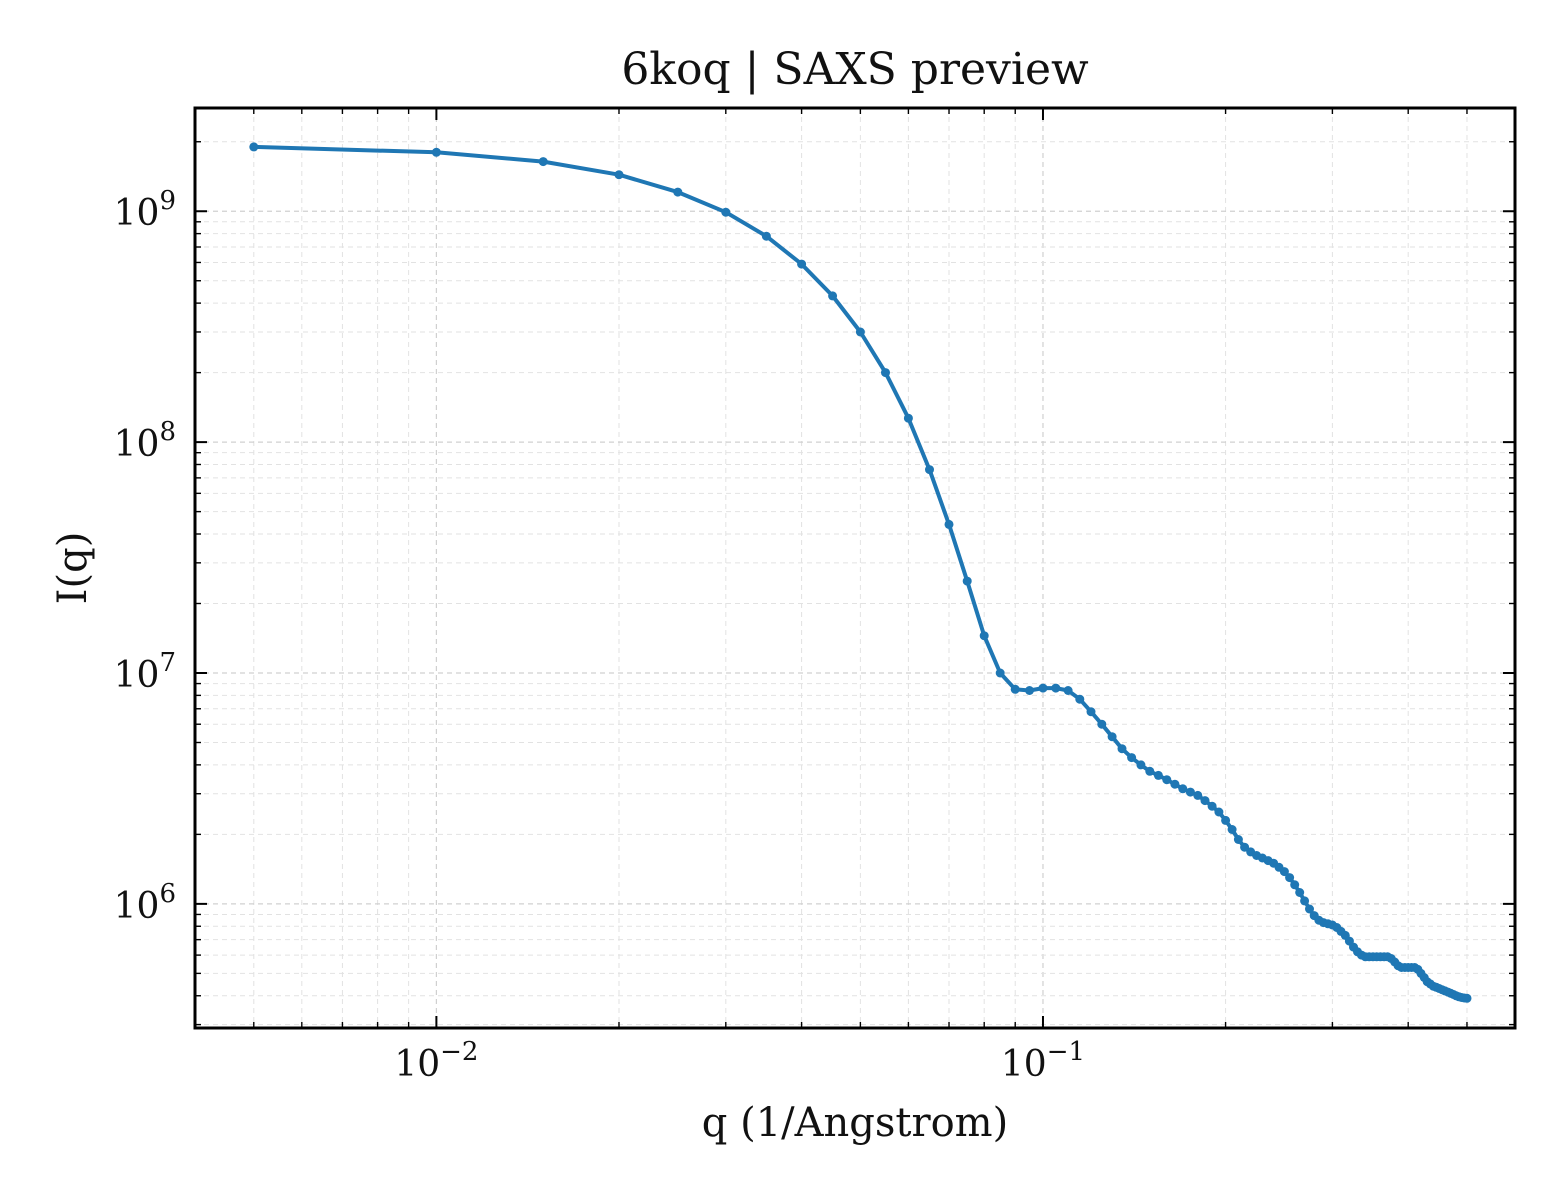 This screenshot has width=1560, height=1200. I want to click on x-tick-label: 10⁻¹, so click(1043, 1061).